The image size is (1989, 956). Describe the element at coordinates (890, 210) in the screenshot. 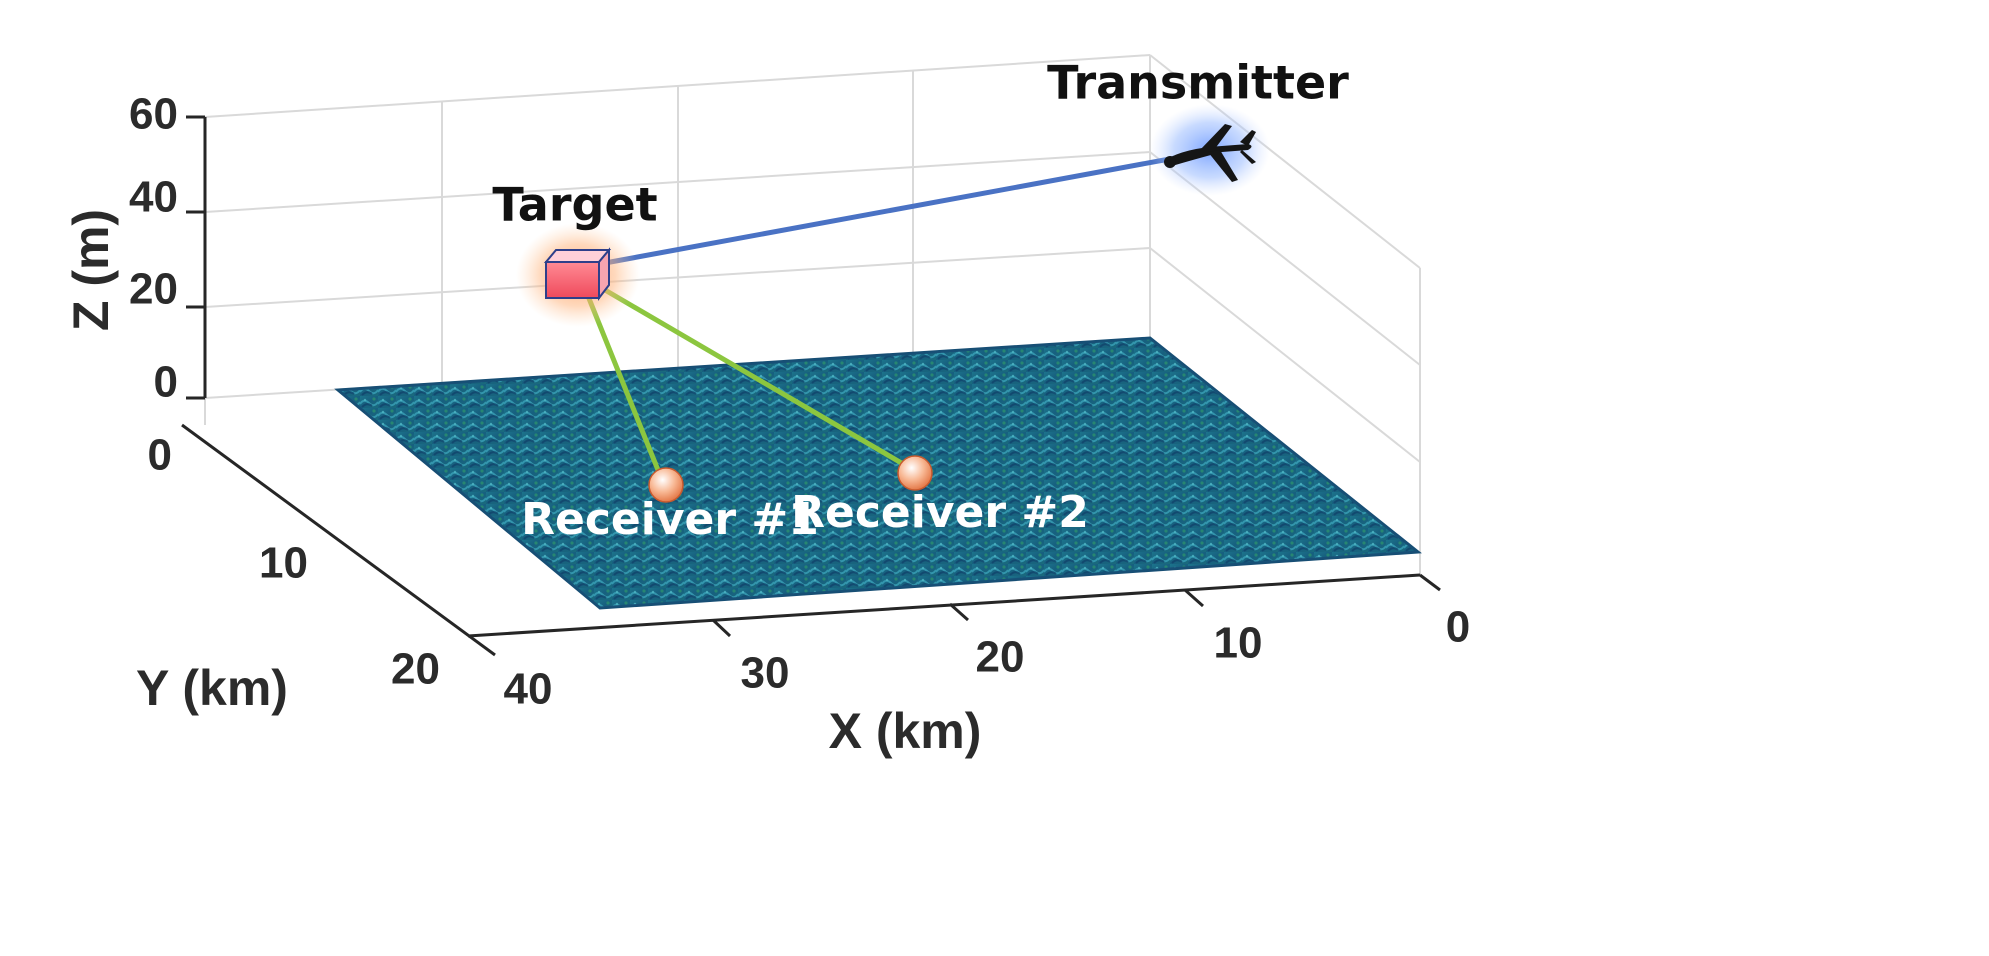

I see `transmitter-target-link` at that location.